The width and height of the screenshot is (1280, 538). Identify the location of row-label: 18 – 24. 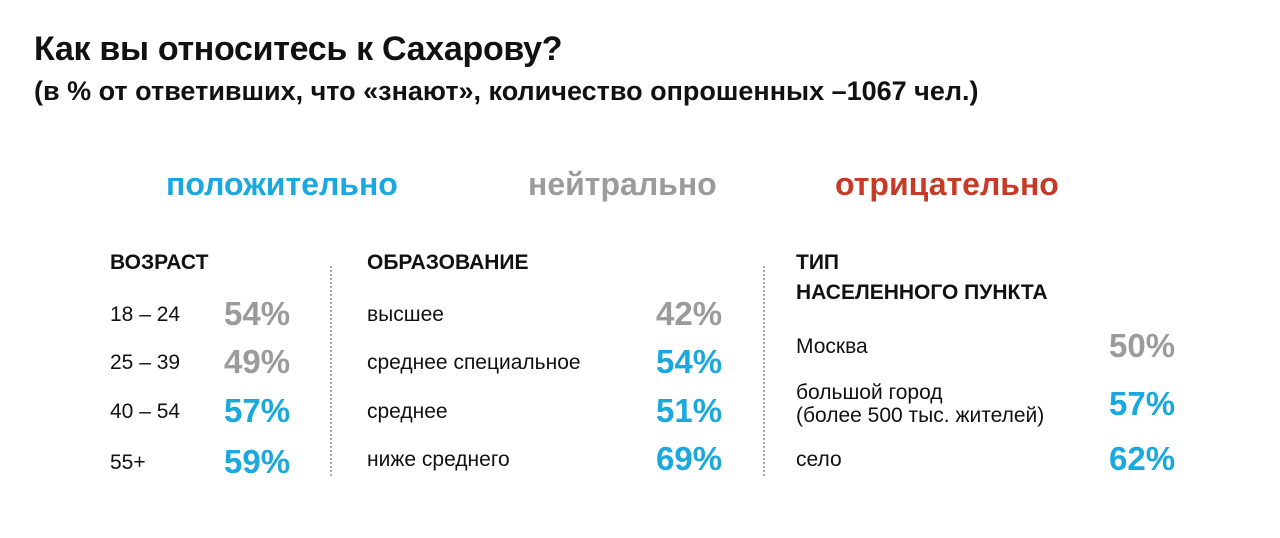
(145, 314).